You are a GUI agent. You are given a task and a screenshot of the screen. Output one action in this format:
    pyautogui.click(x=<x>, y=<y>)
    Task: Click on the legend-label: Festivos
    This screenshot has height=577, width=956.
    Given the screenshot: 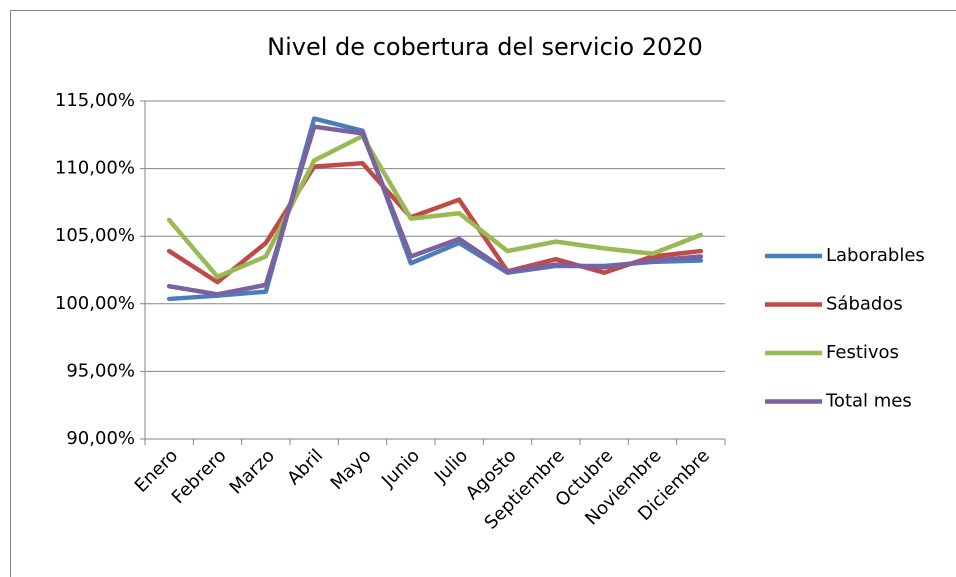 What is the action you would take?
    pyautogui.click(x=862, y=352)
    